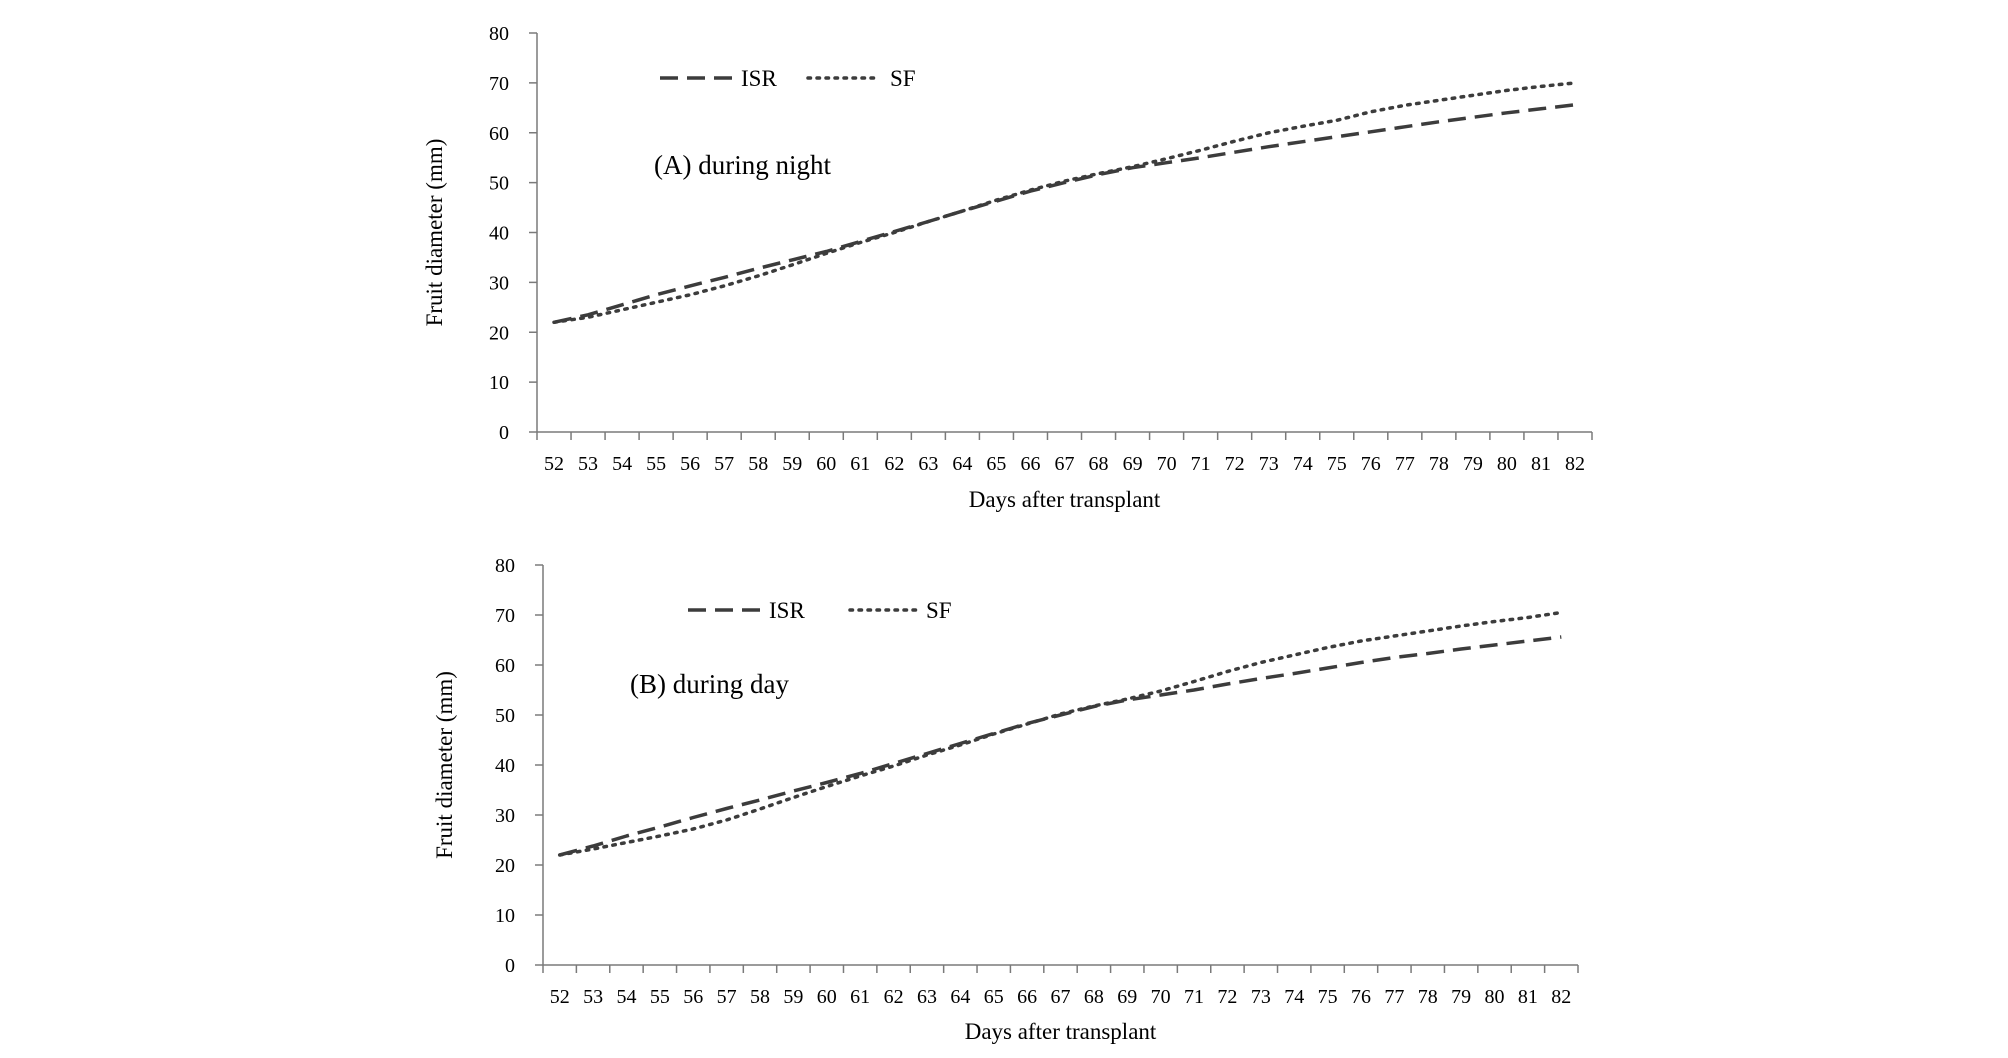 Image resolution: width=2008 pixels, height=1058 pixels. Describe the element at coordinates (709, 684) in the screenshot. I see `panel-label: (B) during day` at that location.